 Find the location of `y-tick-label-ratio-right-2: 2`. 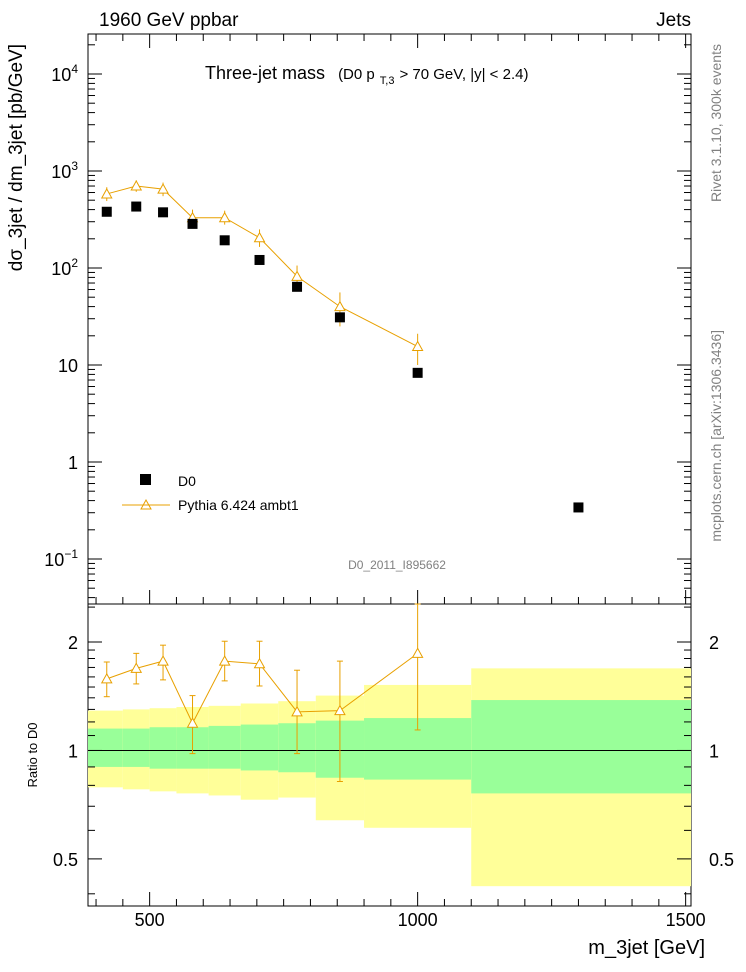

y-tick-label-ratio-right-2: 2 is located at coordinates (714, 643).